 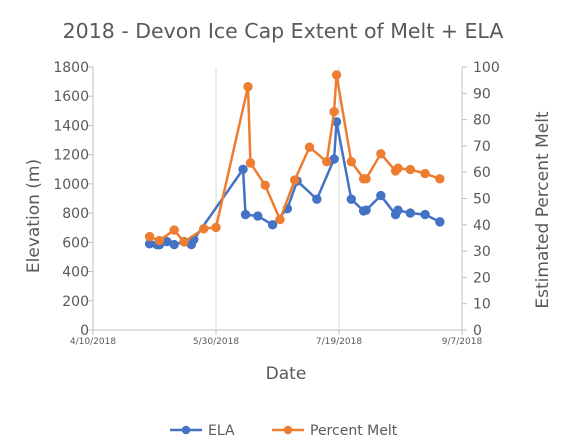 I want to click on y2-tick-label: 20, so click(x=482, y=278).